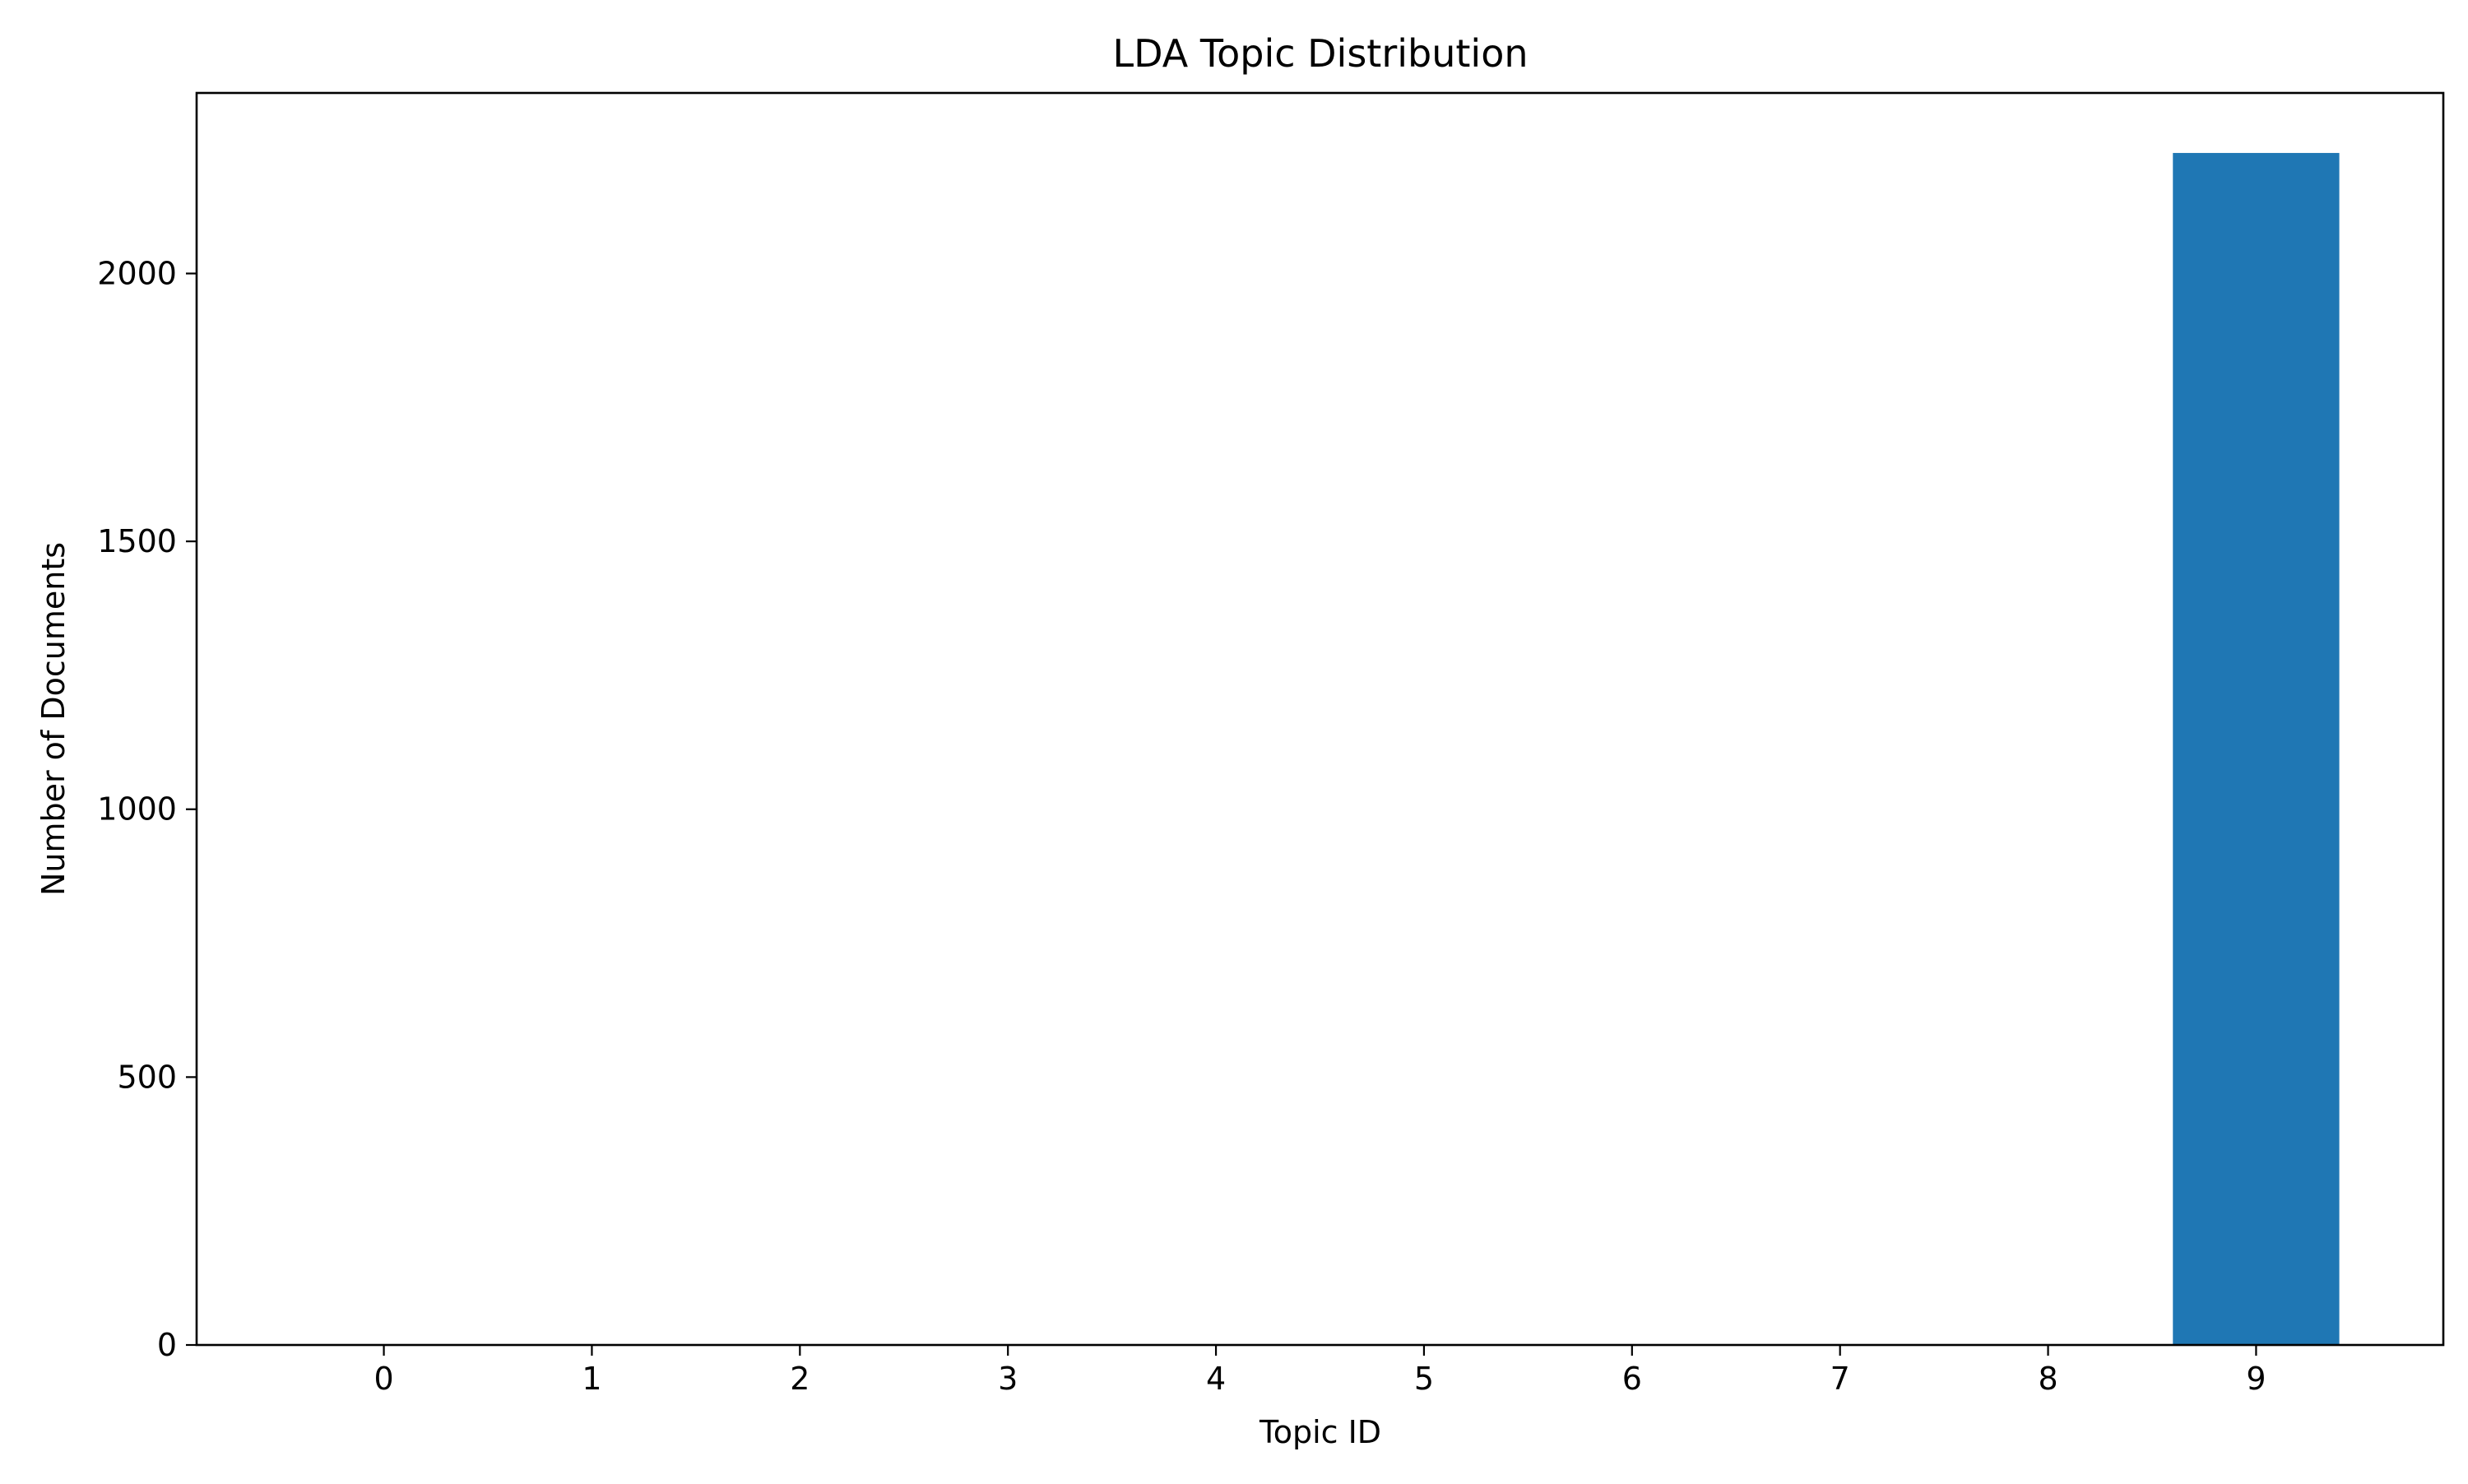 The image size is (2468, 1484). Describe the element at coordinates (53, 719) in the screenshot. I see `y-axis-label: Number of Documents` at that location.